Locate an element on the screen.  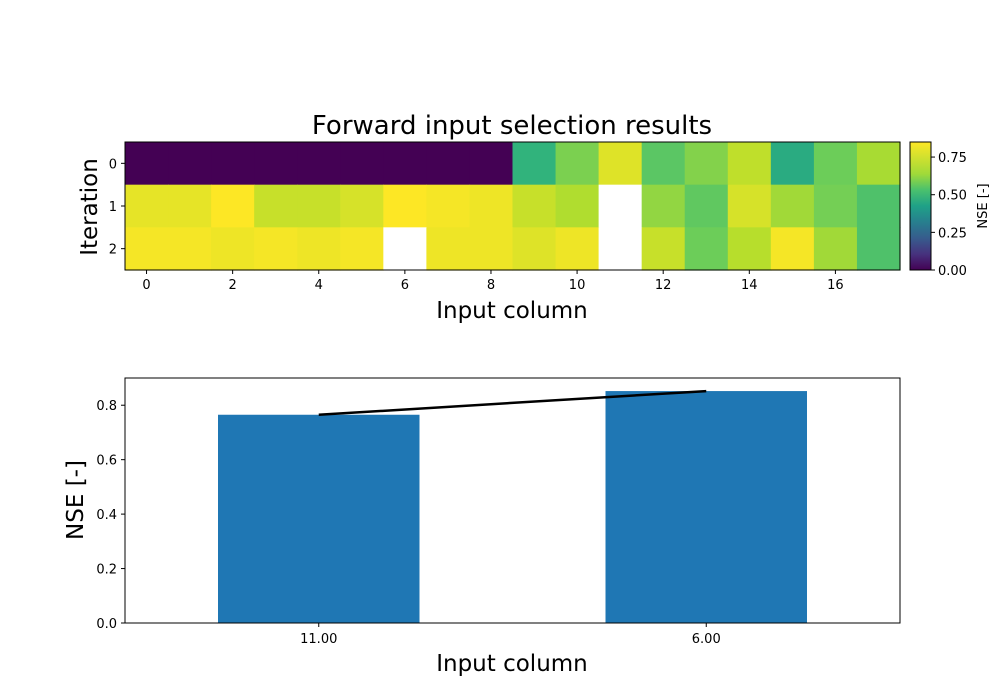
bar-y-ticks: 0.0 0.2 0.4 0.6 0.8 is located at coordinates (110, 515).